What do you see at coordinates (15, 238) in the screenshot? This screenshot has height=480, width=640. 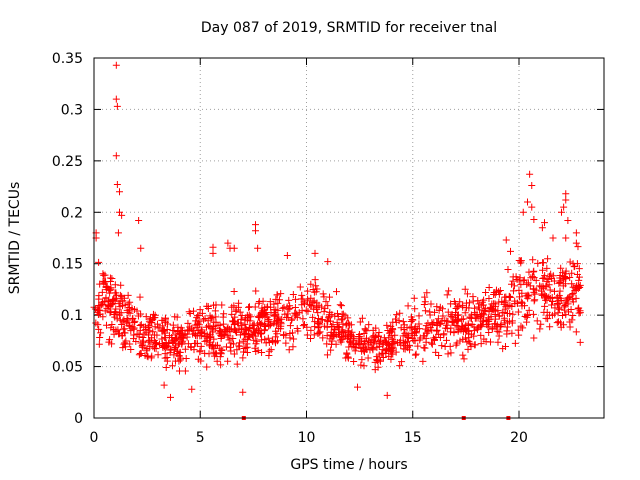 I see `y-axis-label: SRMTID / TECUs` at bounding box center [15, 238].